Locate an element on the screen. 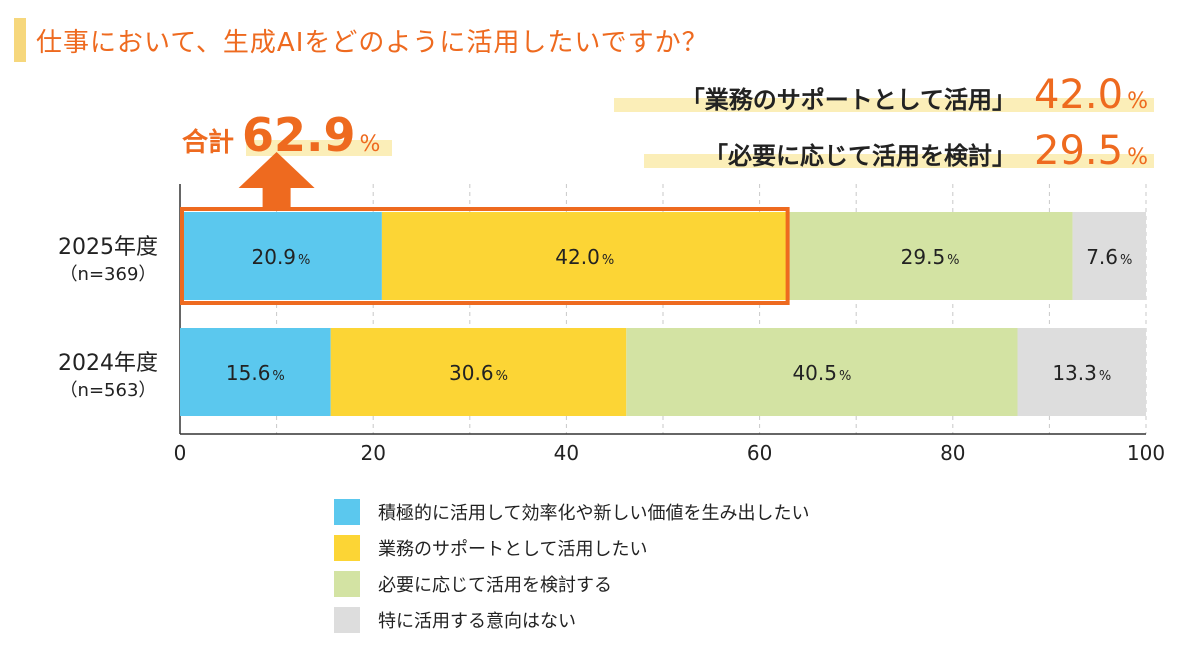  highlight-value-1: 42.0 is located at coordinates (1079, 95).